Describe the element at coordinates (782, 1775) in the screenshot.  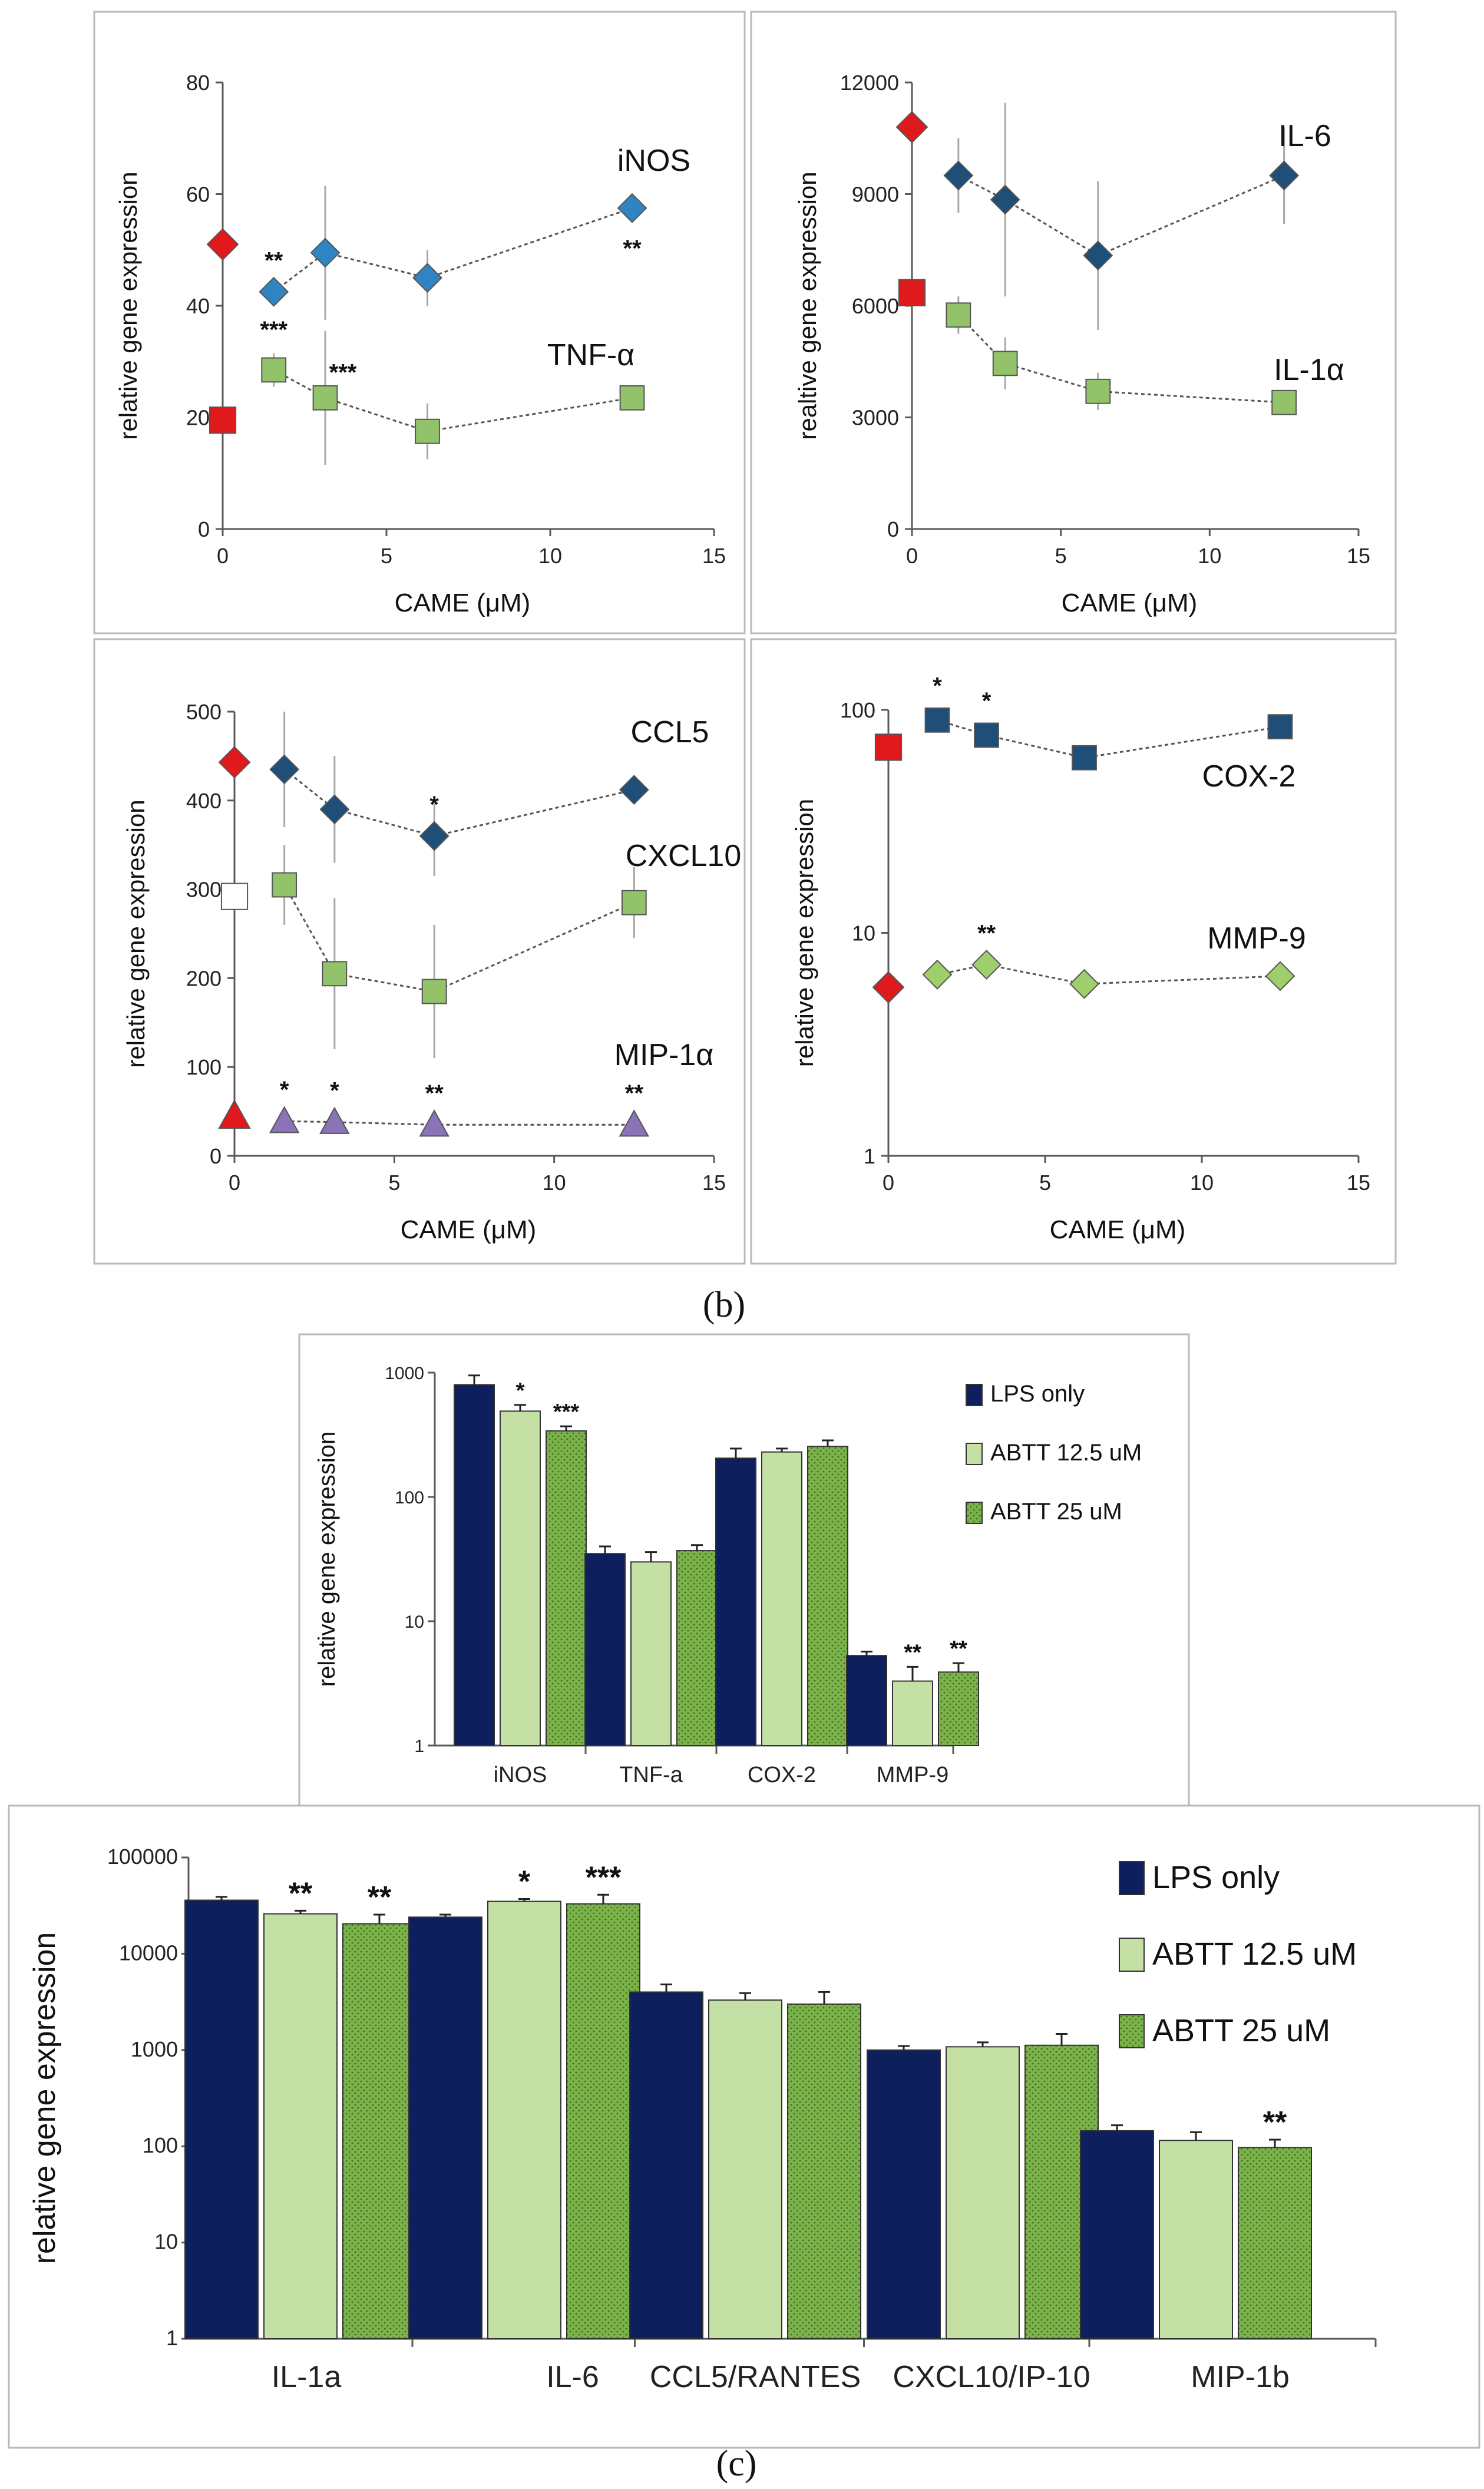
I see `category-label: COX-2` at that location.